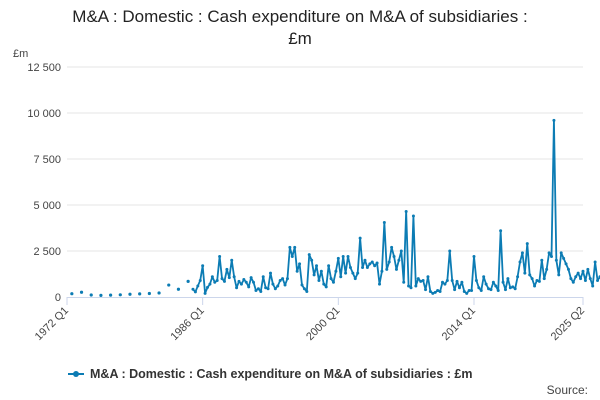 This screenshot has height=400, width=600. What do you see at coordinates (187, 324) in the screenshot?
I see `x-tick-label: 1986 Q1` at bounding box center [187, 324].